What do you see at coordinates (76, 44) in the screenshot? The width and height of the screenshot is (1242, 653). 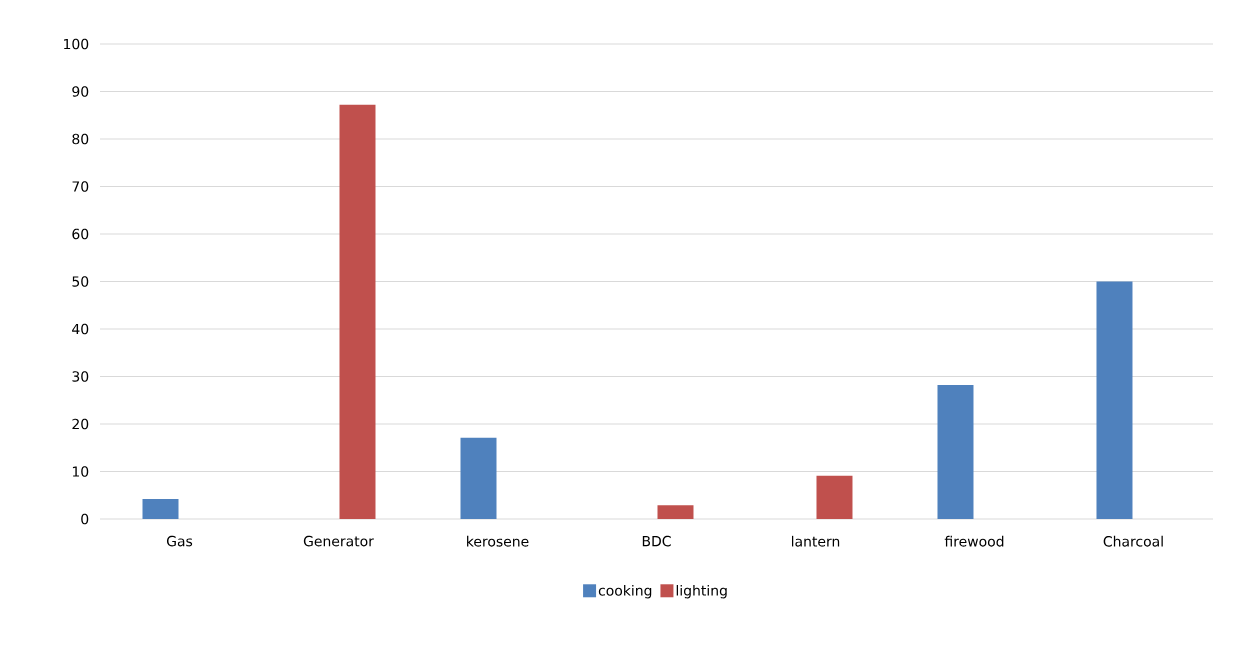 I see `y-tick-label: 100` at bounding box center [76, 44].